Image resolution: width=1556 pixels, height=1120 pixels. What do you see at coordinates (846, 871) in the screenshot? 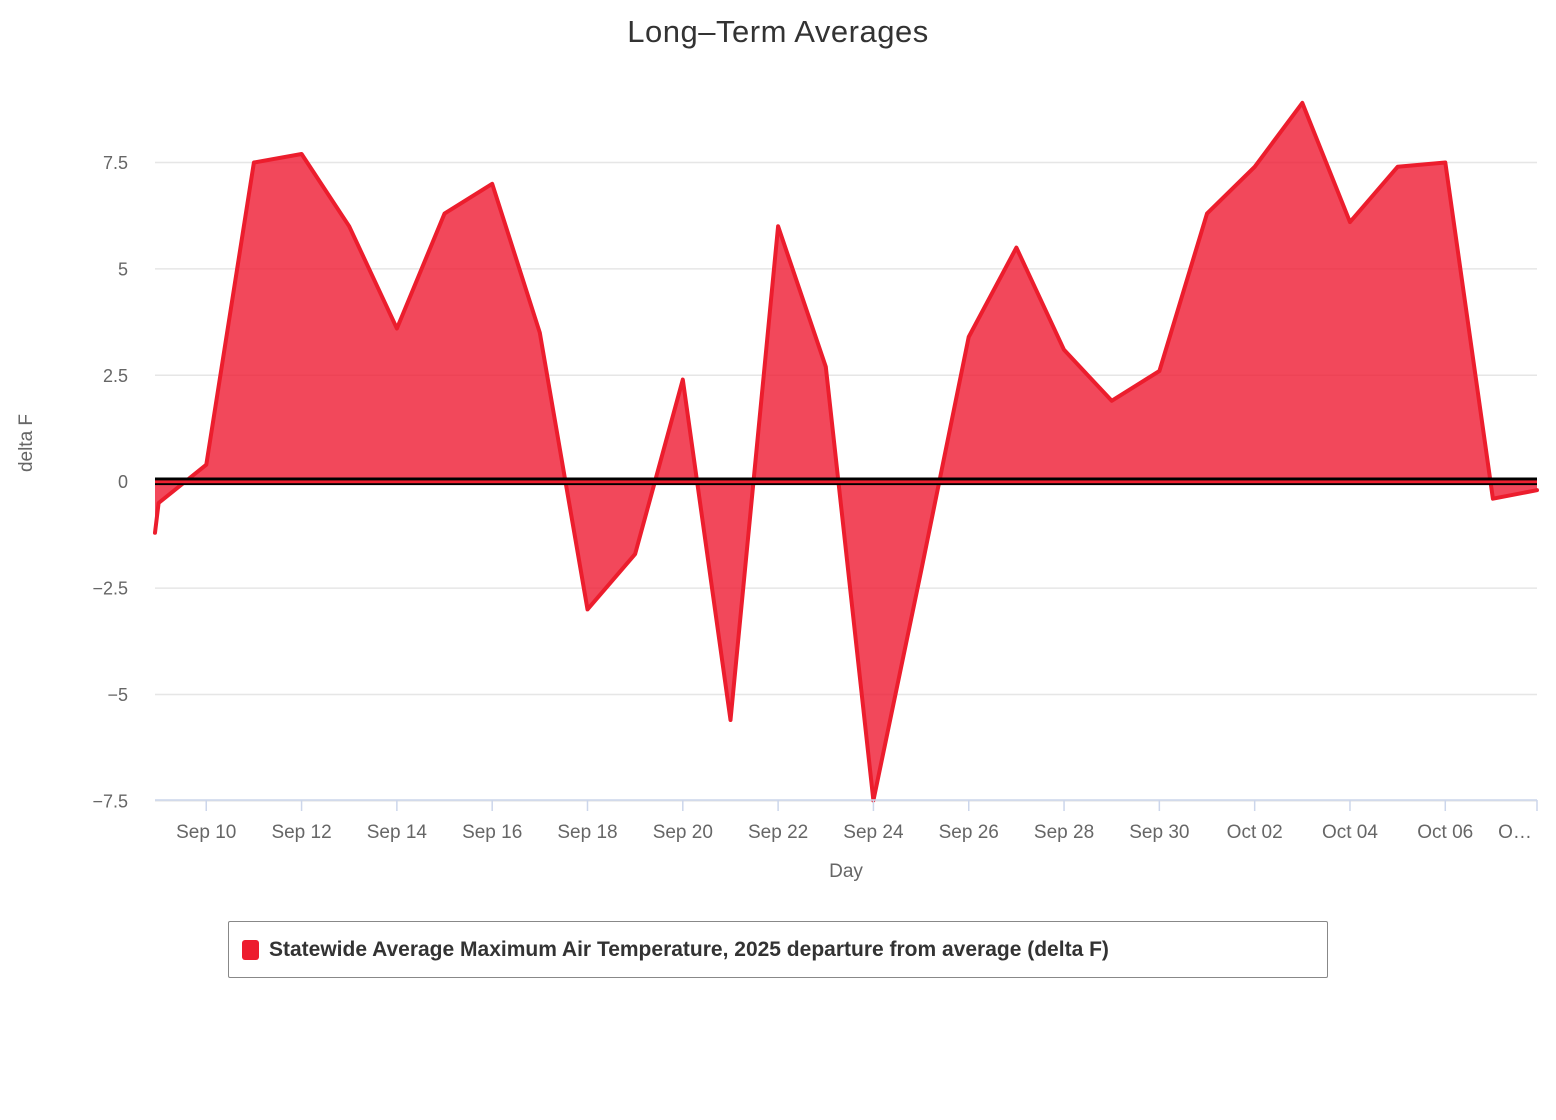
I see `x-axis-title: Day` at bounding box center [846, 871].